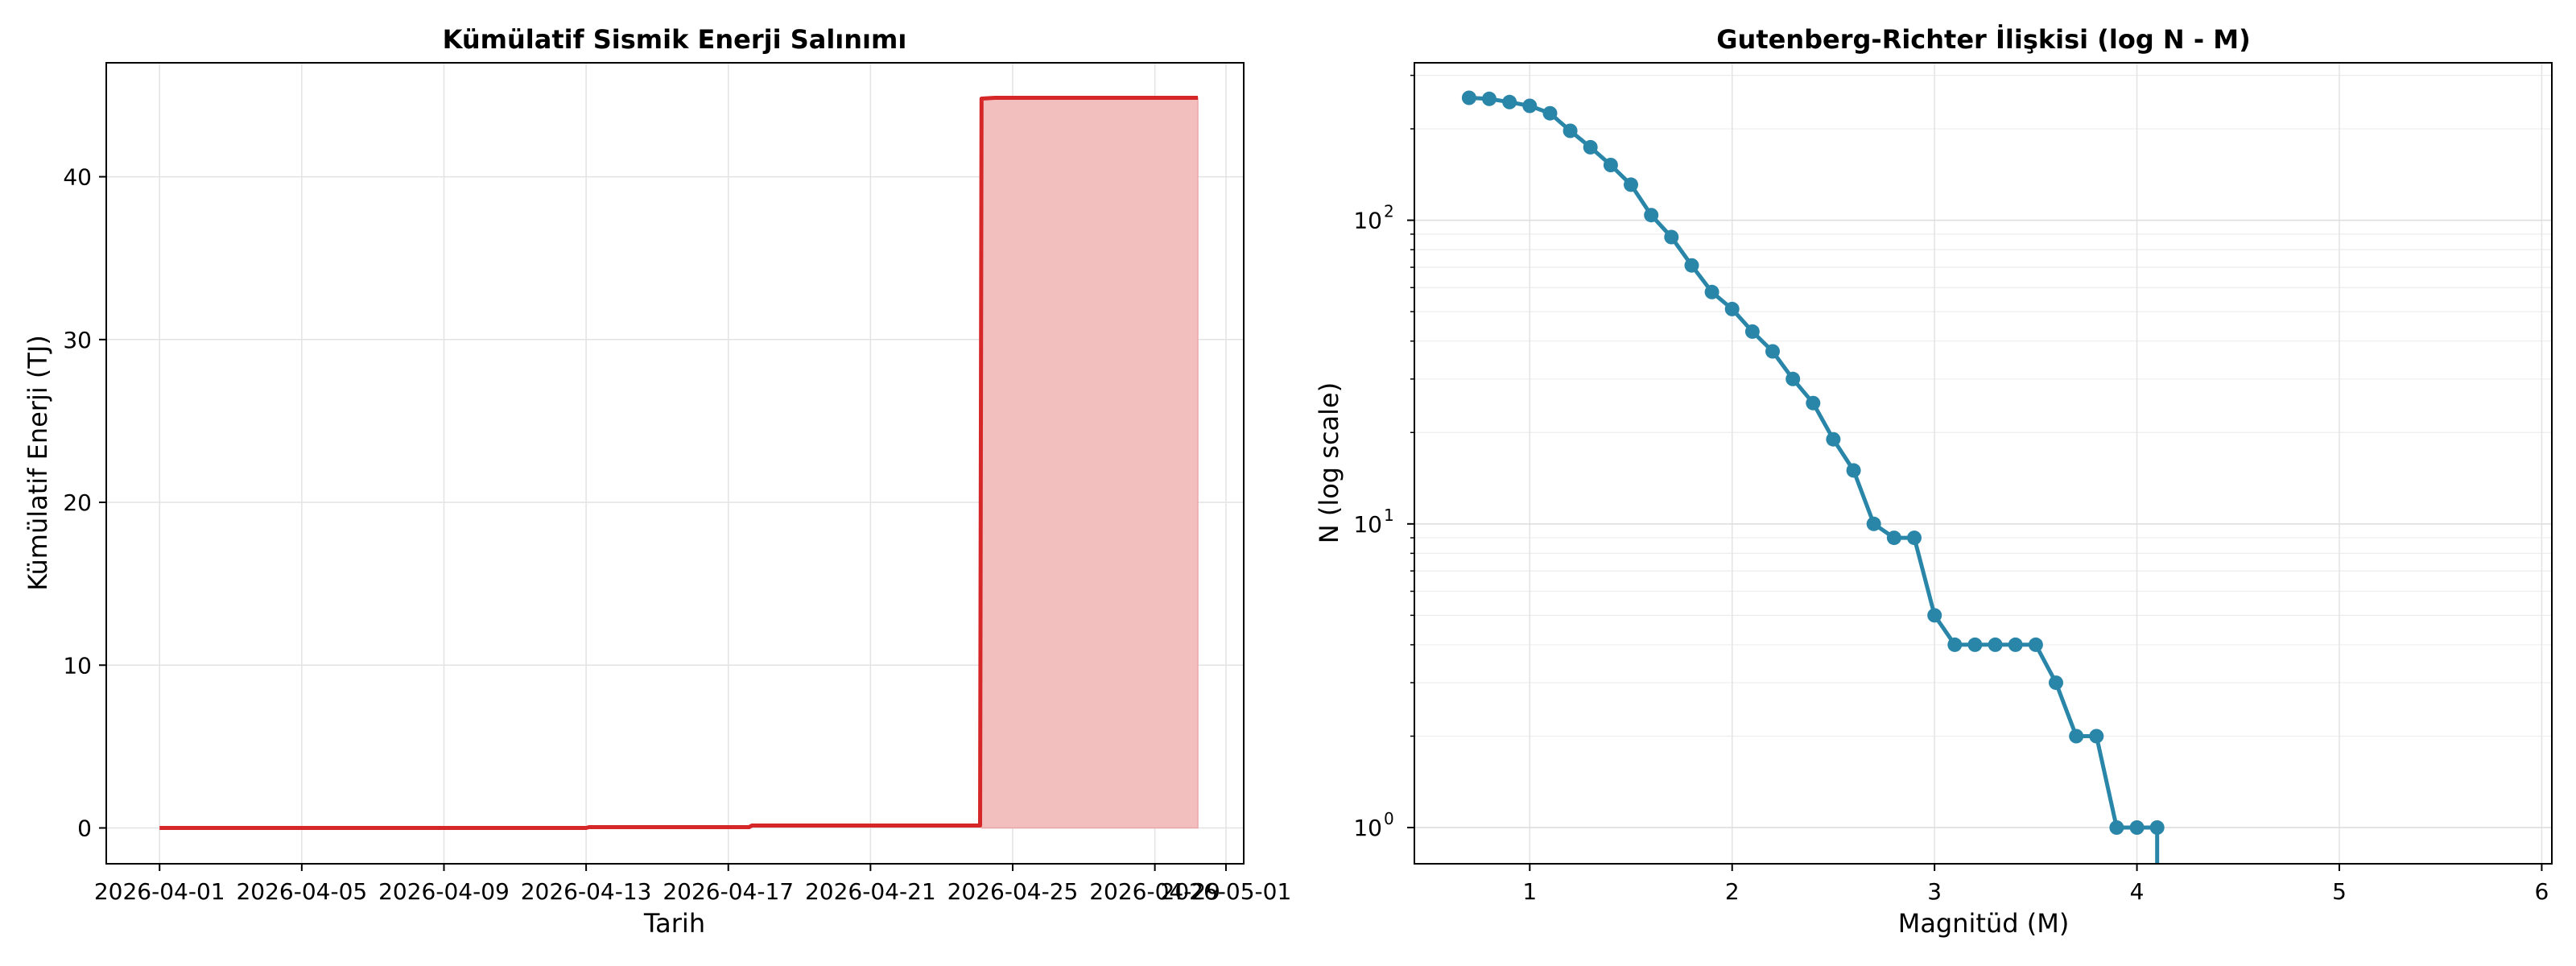  Describe the element at coordinates (1983, 39) in the screenshot. I see `gr-chart-title: Gutenberg-Richter İlişkisi (log N - M)` at that location.